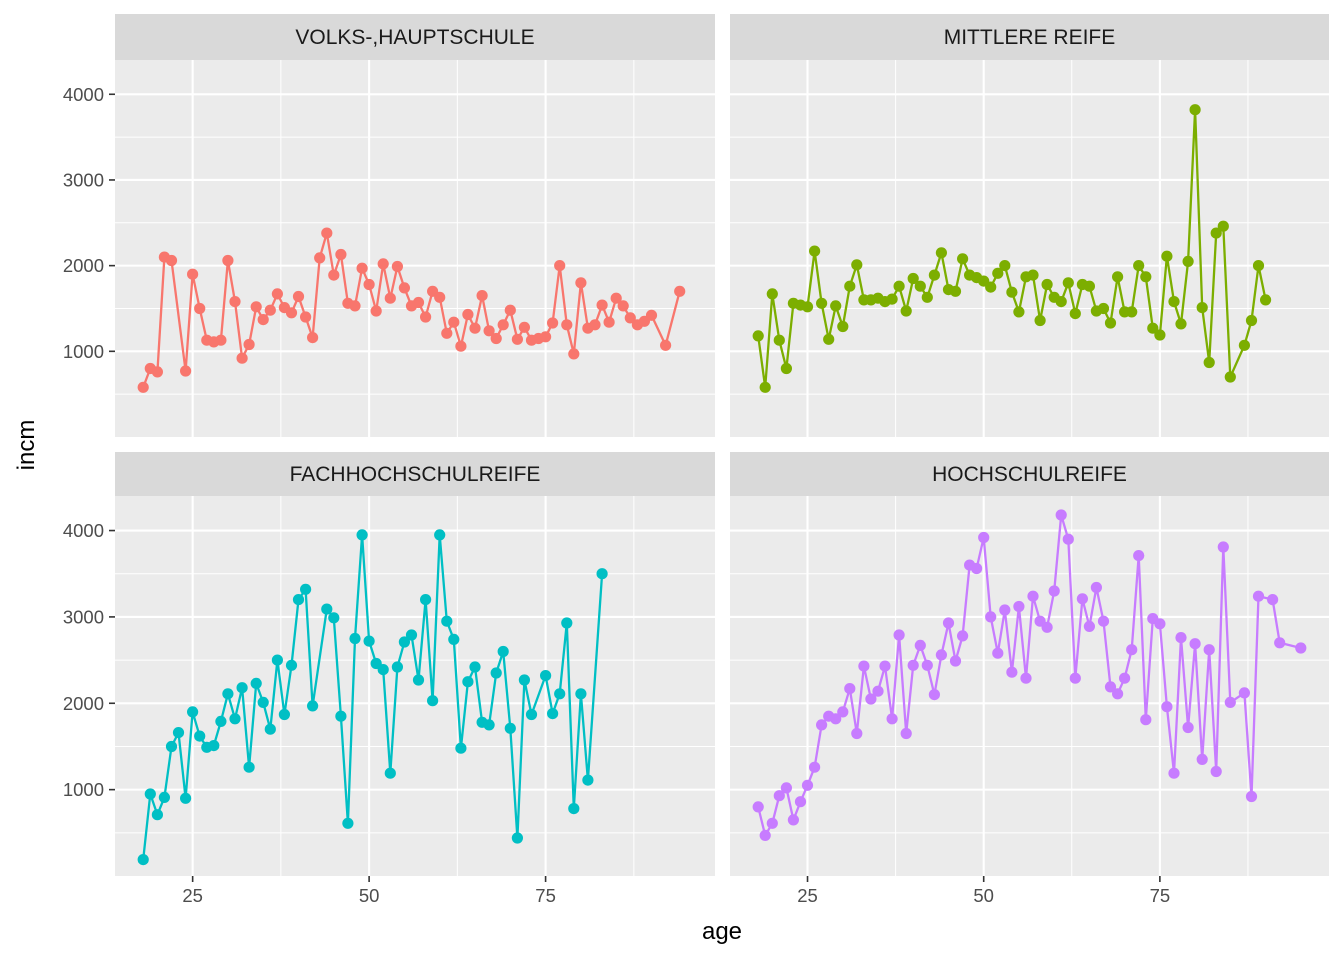  Describe the element at coordinates (26, 445) in the screenshot. I see `y-axis-title: incm` at that location.